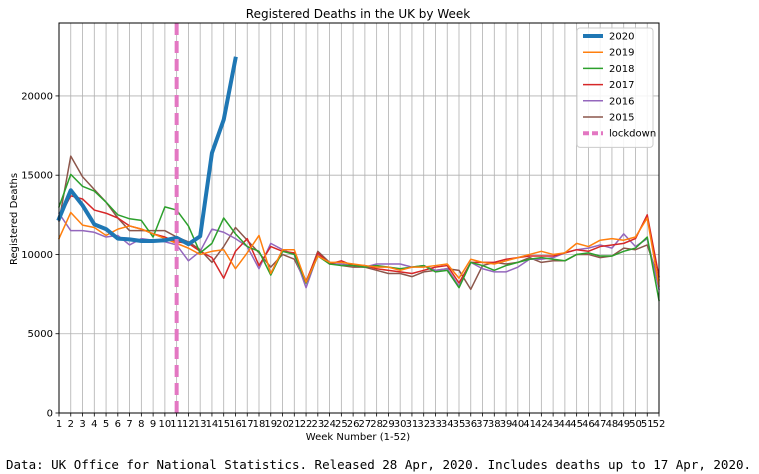  Describe the element at coordinates (447, 424) in the screenshot. I see `x-tick-label: 34` at that location.